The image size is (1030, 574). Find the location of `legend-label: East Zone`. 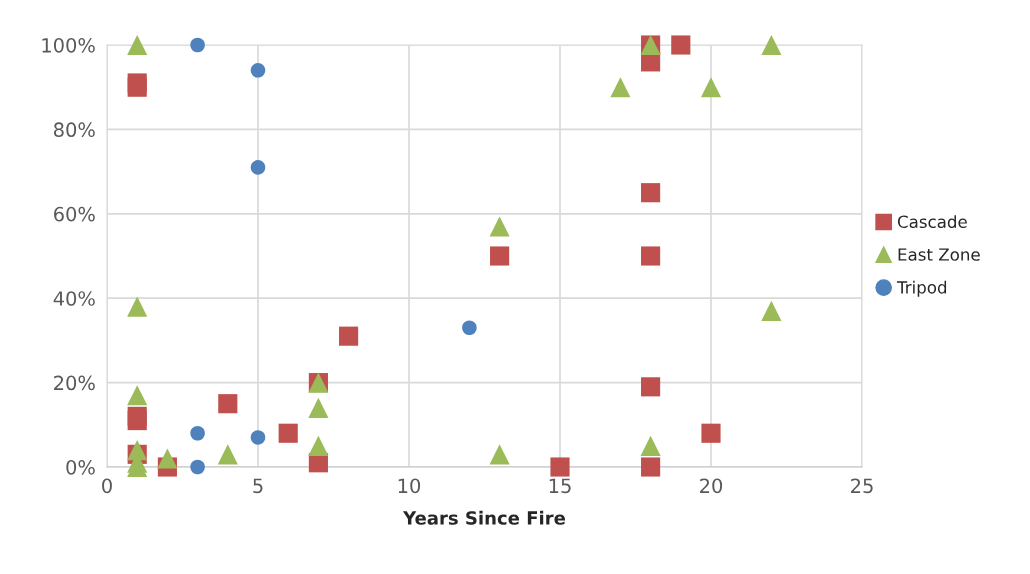

legend-label: East Zone is located at coordinates (939, 254).